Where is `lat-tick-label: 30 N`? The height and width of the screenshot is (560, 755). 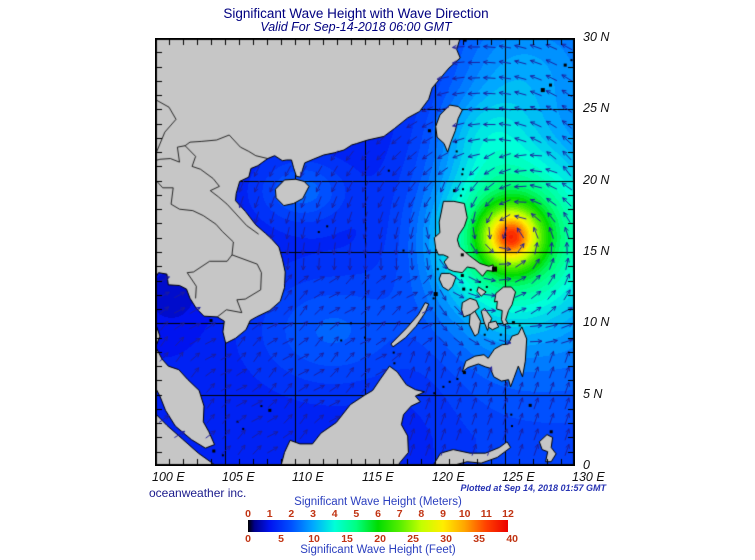 lat-tick-label: 30 N is located at coordinates (596, 37).